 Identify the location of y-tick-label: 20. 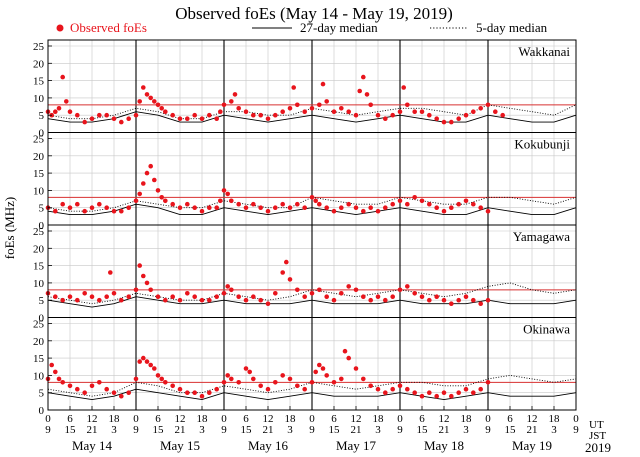
(39, 157).